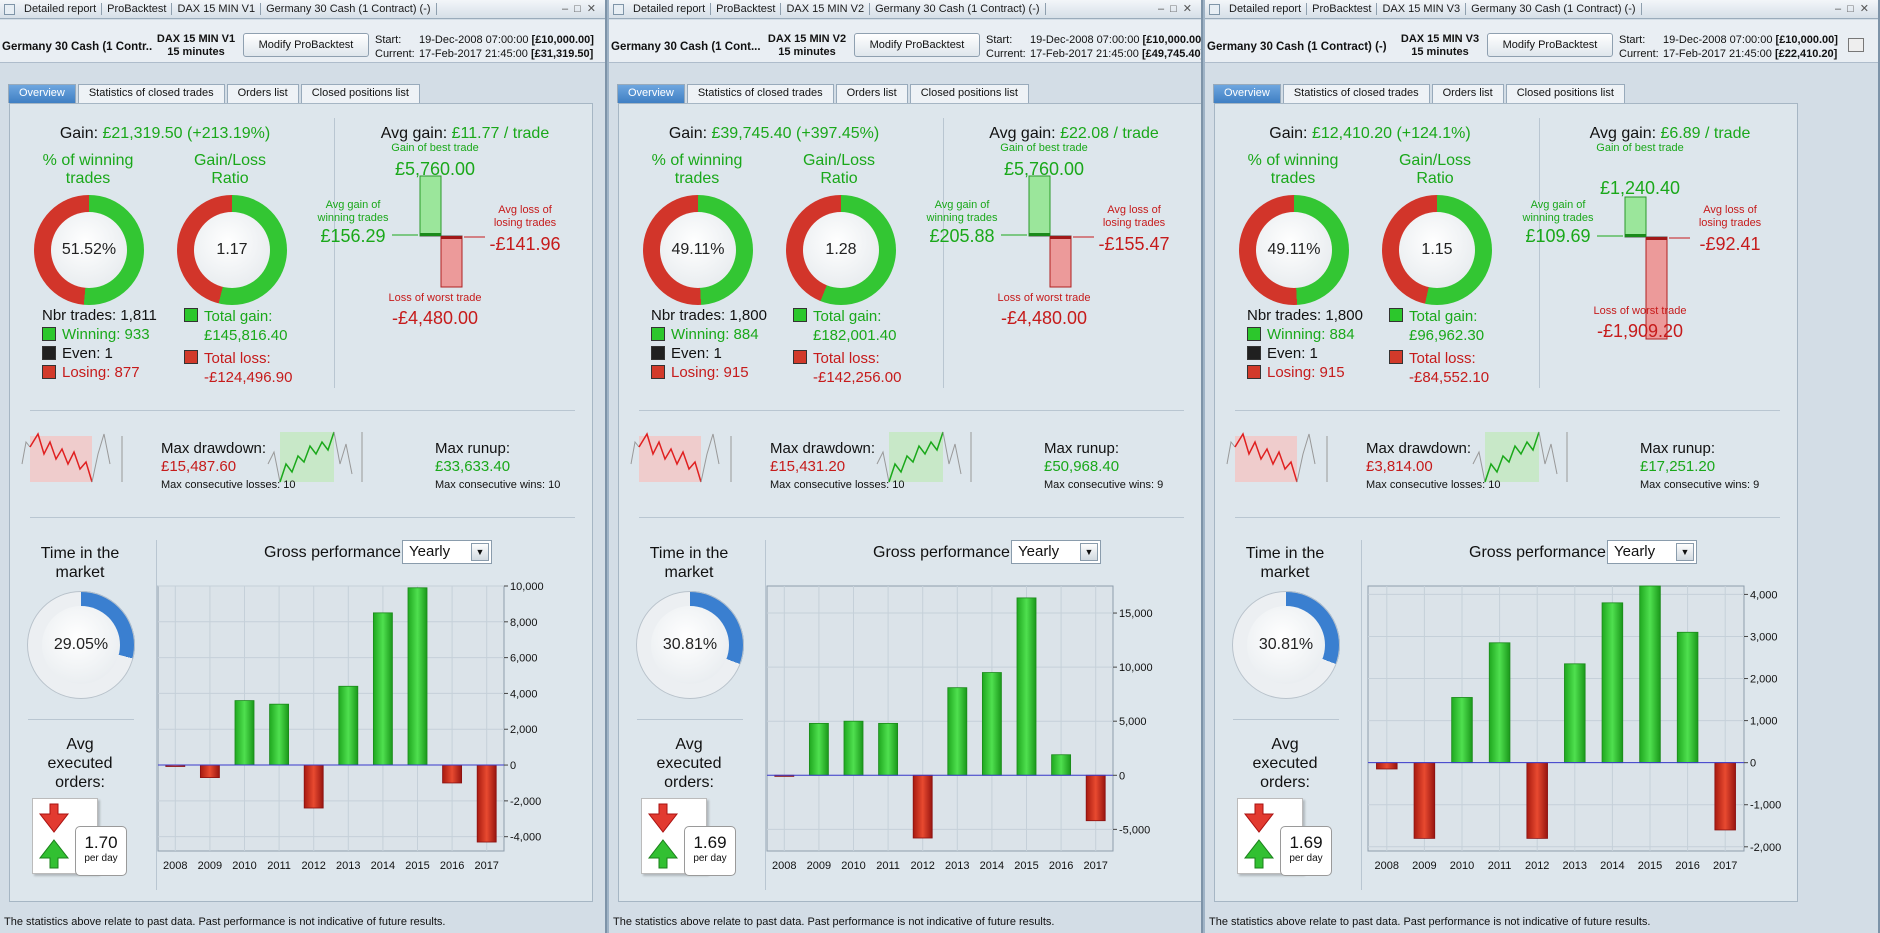 The image size is (1880, 933). Describe the element at coordinates (1753, 764) in the screenshot. I see `y-tick-label: 0` at that location.